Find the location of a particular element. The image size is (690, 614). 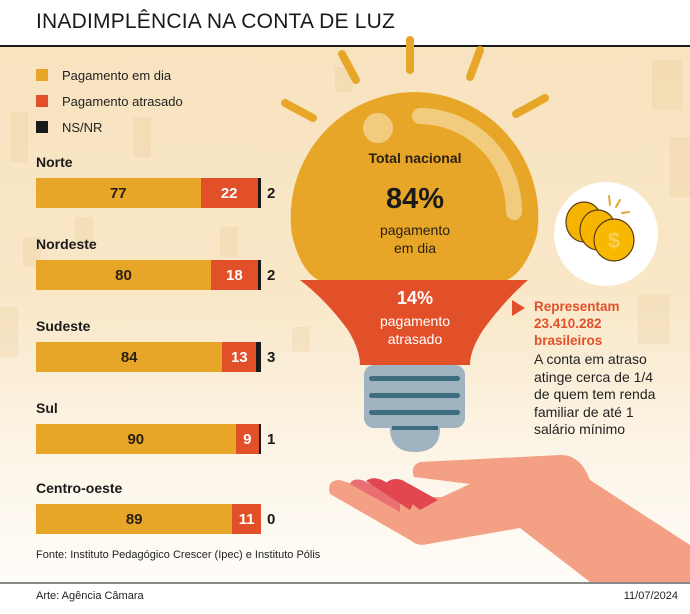

stacked-bar: 80 18 is located at coordinates (148, 275).